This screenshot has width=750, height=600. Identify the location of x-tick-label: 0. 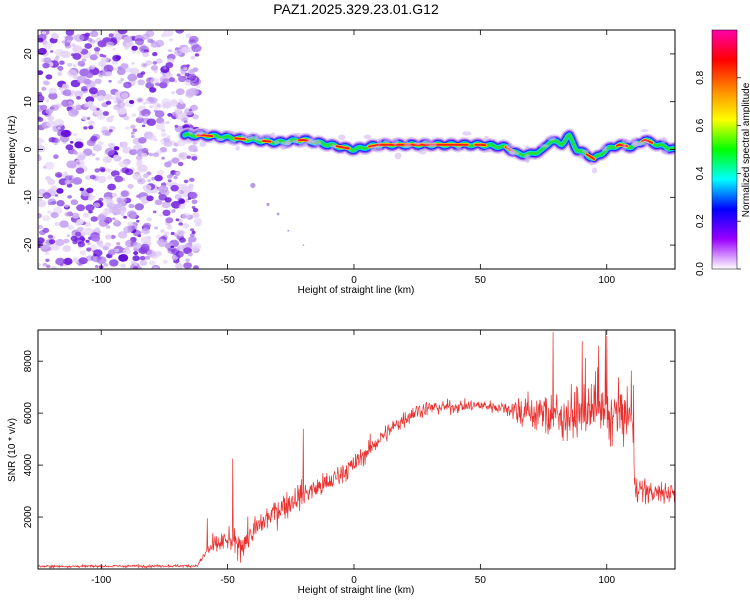
(354, 580).